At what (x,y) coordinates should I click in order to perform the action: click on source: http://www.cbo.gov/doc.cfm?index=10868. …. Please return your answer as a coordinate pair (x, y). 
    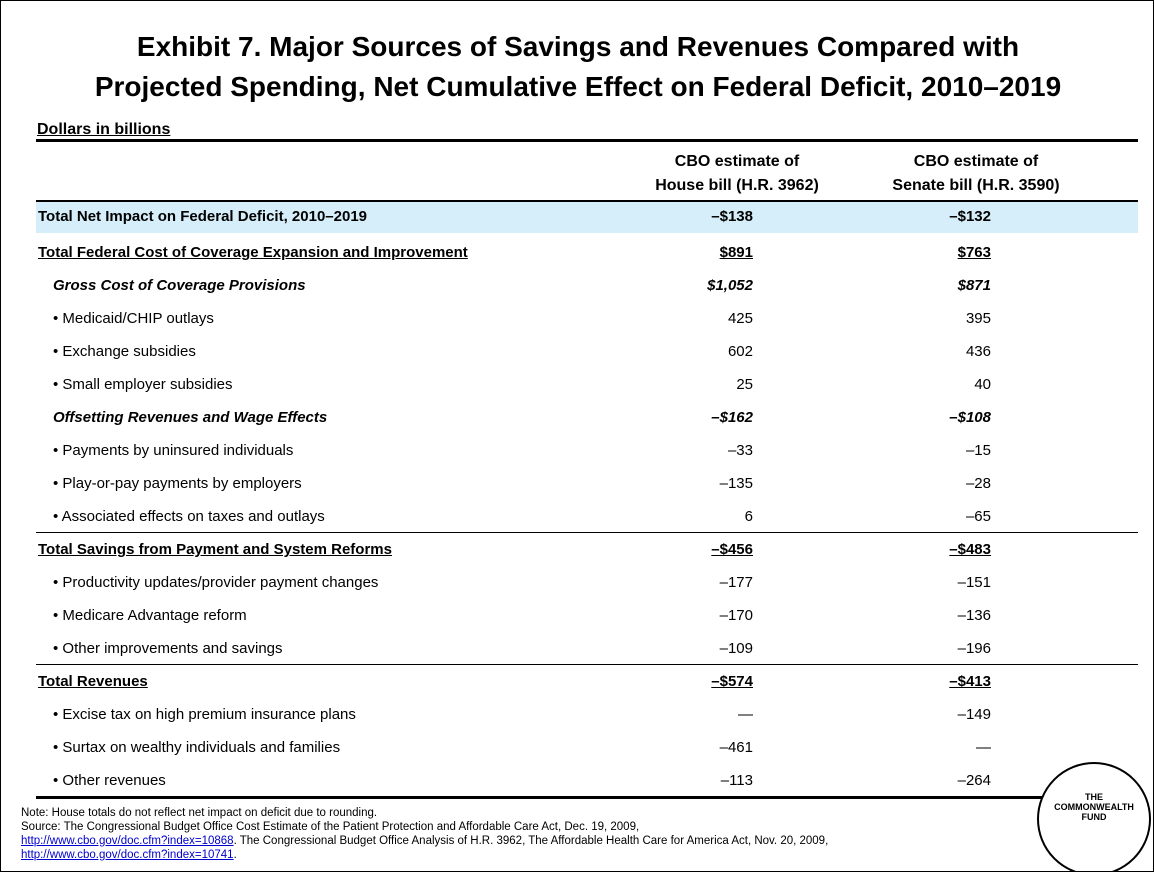
    Looking at the image, I should click on (424, 841).